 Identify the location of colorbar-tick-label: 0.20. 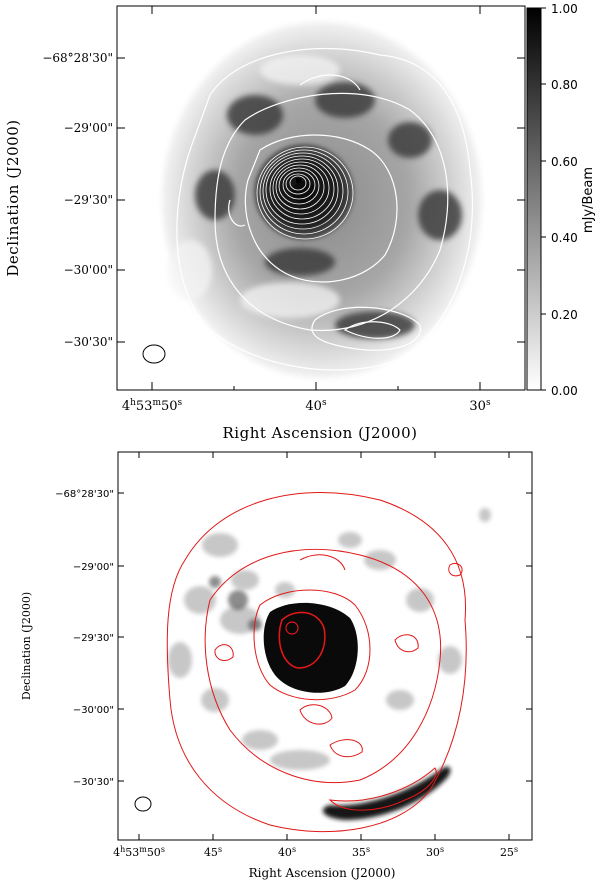
(564, 315).